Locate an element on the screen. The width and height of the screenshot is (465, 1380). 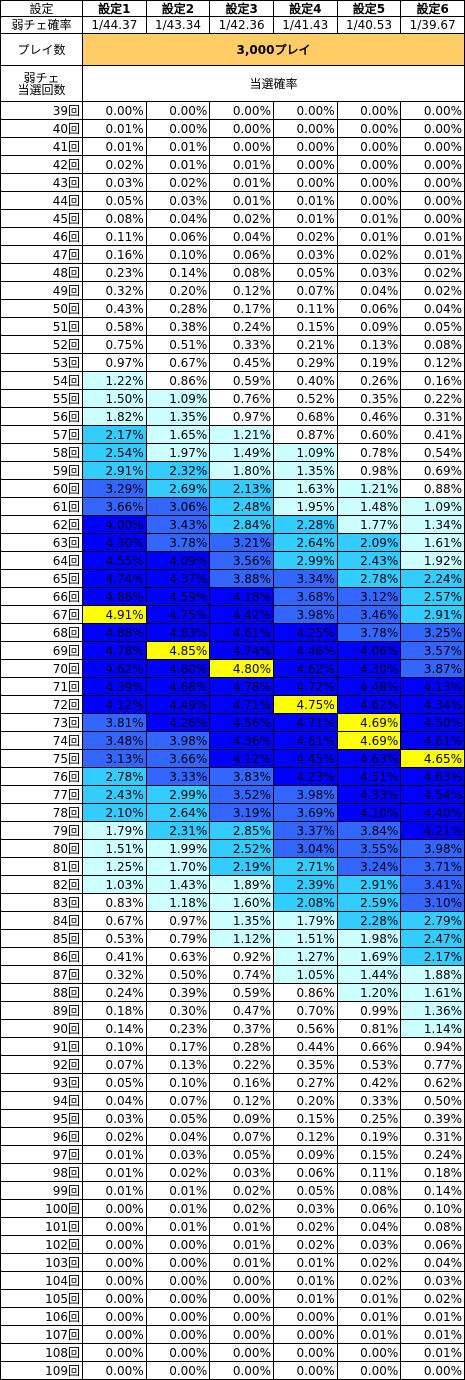
probability-cell: 2.99% is located at coordinates (305, 560).